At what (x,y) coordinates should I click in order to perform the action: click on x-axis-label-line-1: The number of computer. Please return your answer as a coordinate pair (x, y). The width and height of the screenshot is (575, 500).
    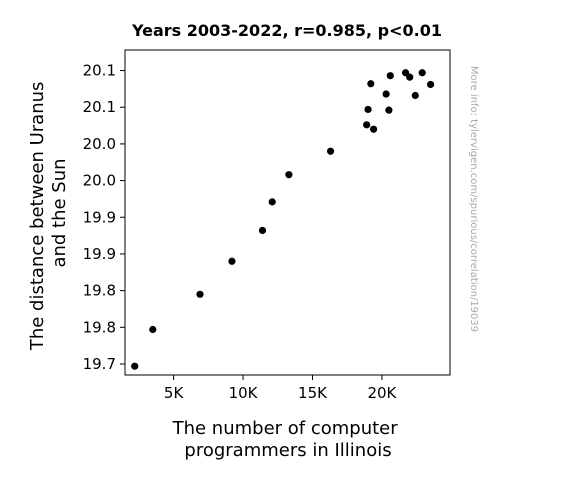
    Looking at the image, I should click on (285, 428).